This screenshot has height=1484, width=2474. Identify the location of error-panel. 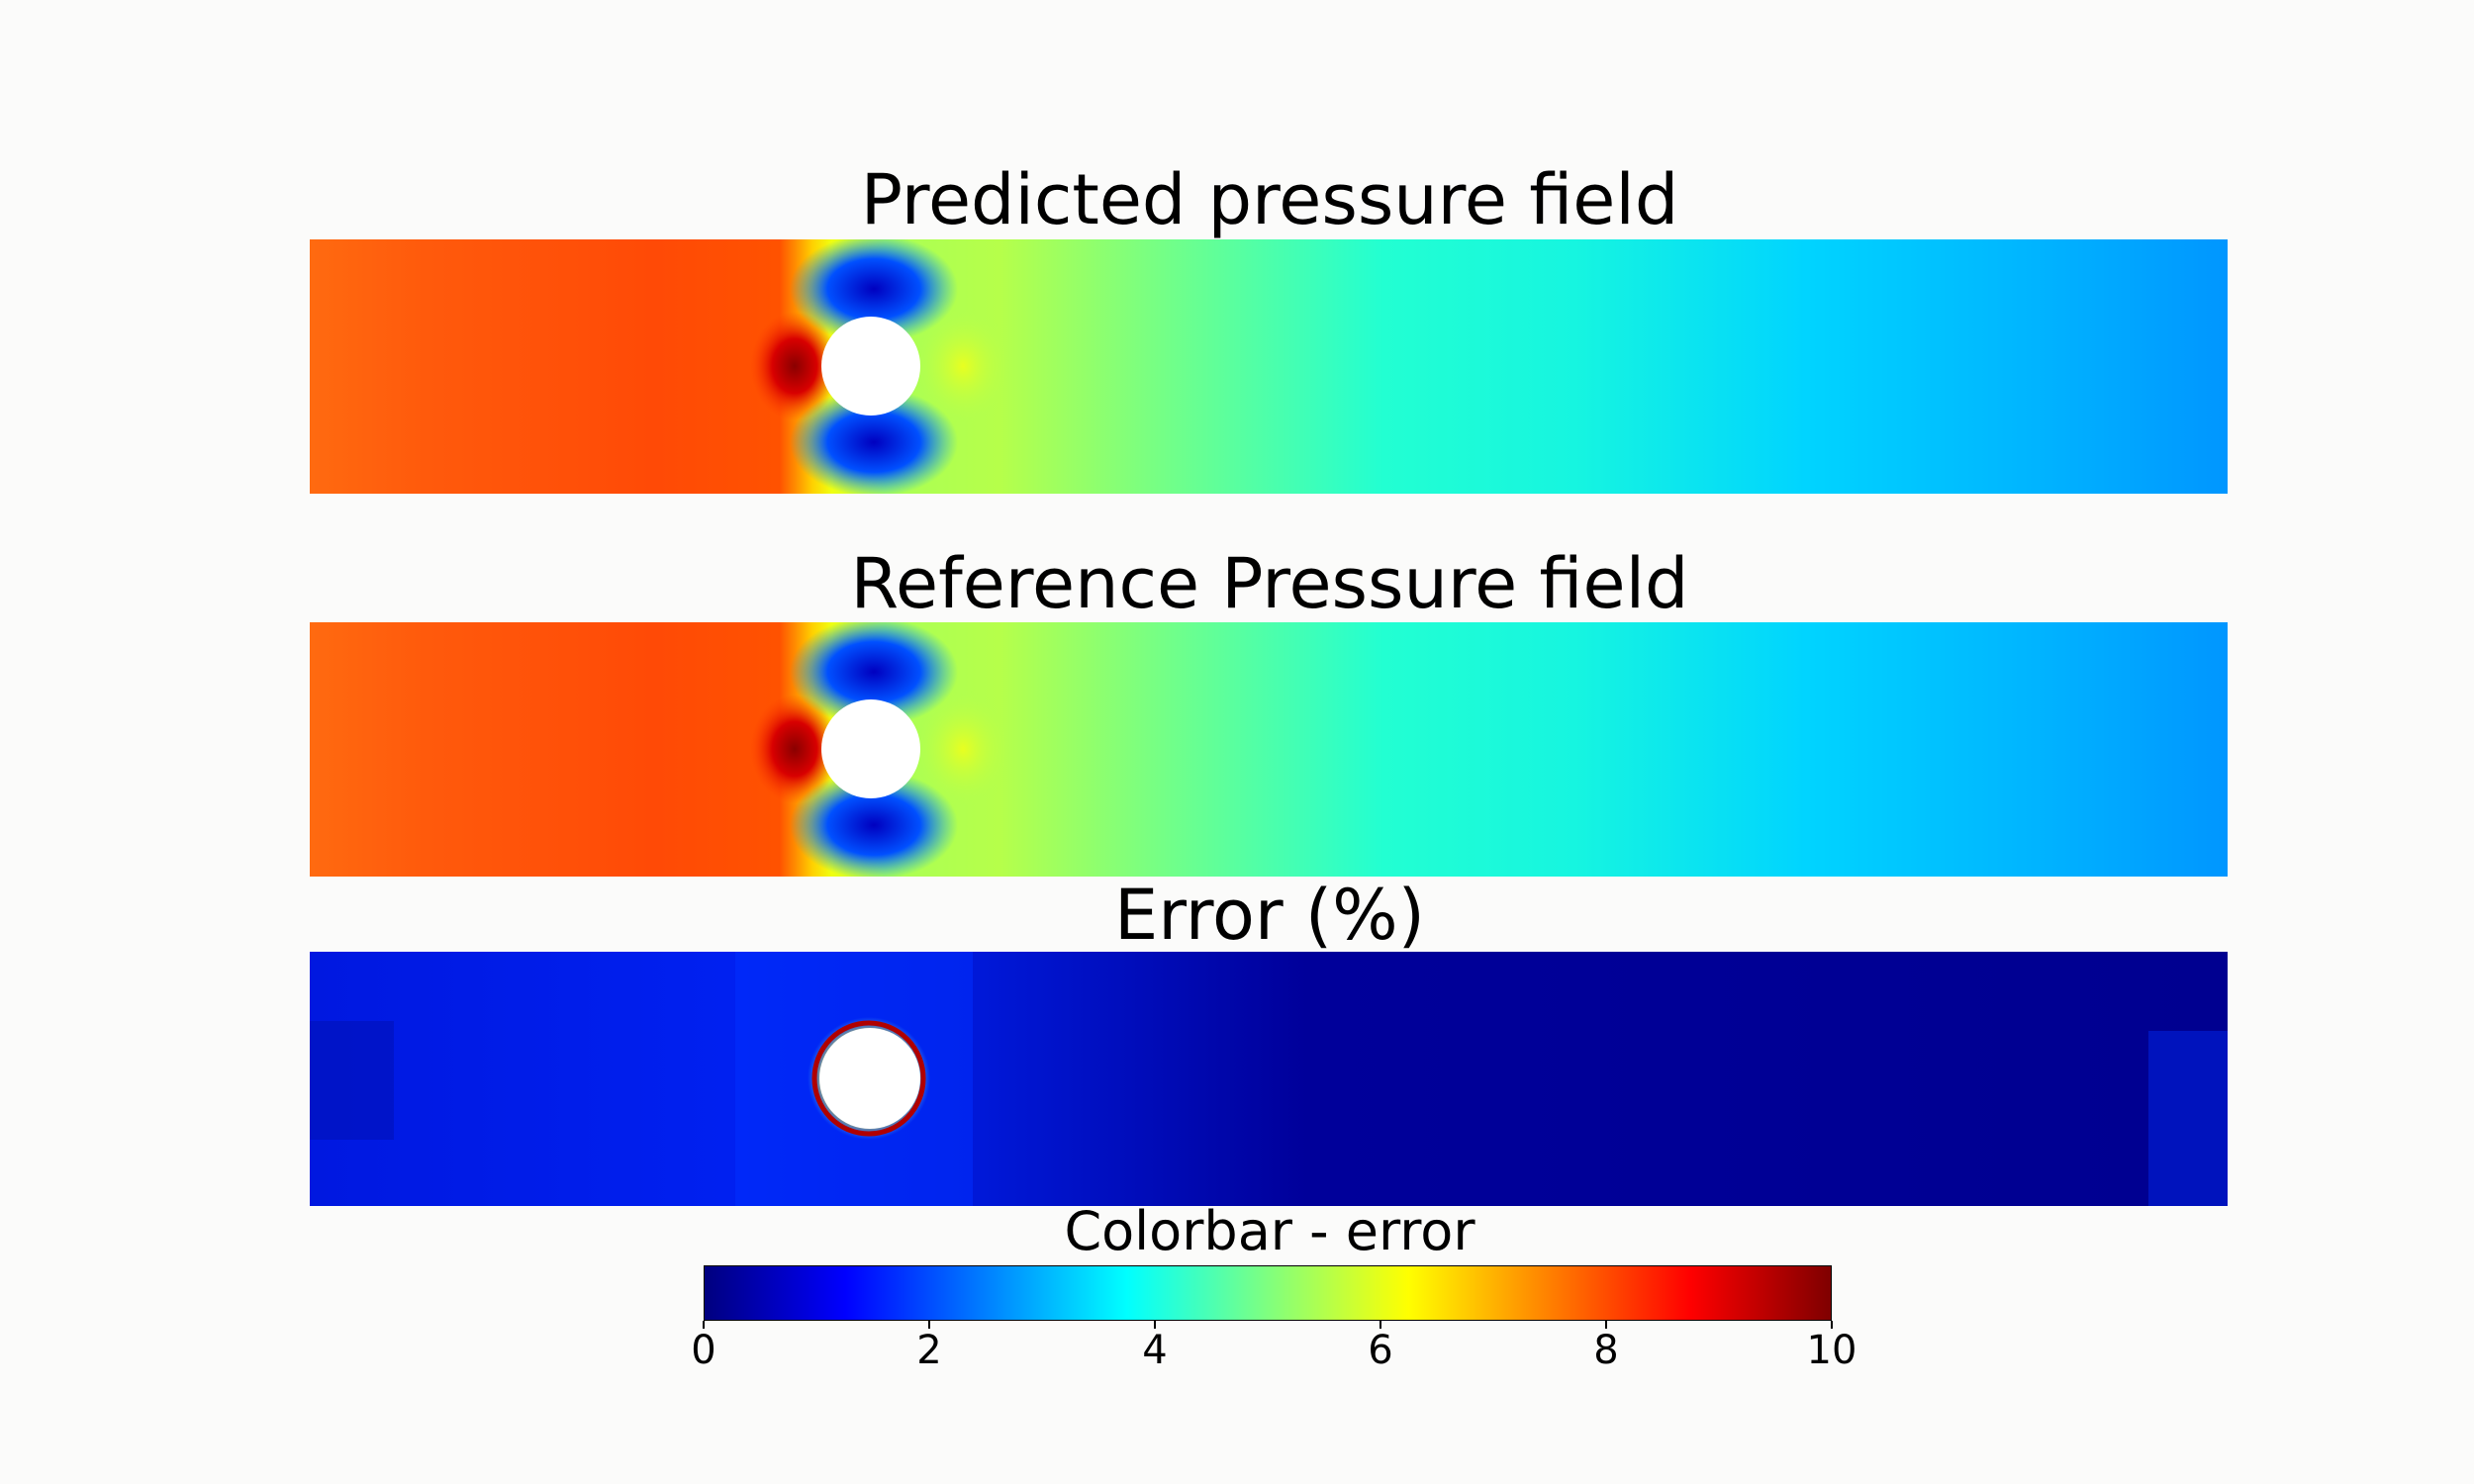
(1269, 1079).